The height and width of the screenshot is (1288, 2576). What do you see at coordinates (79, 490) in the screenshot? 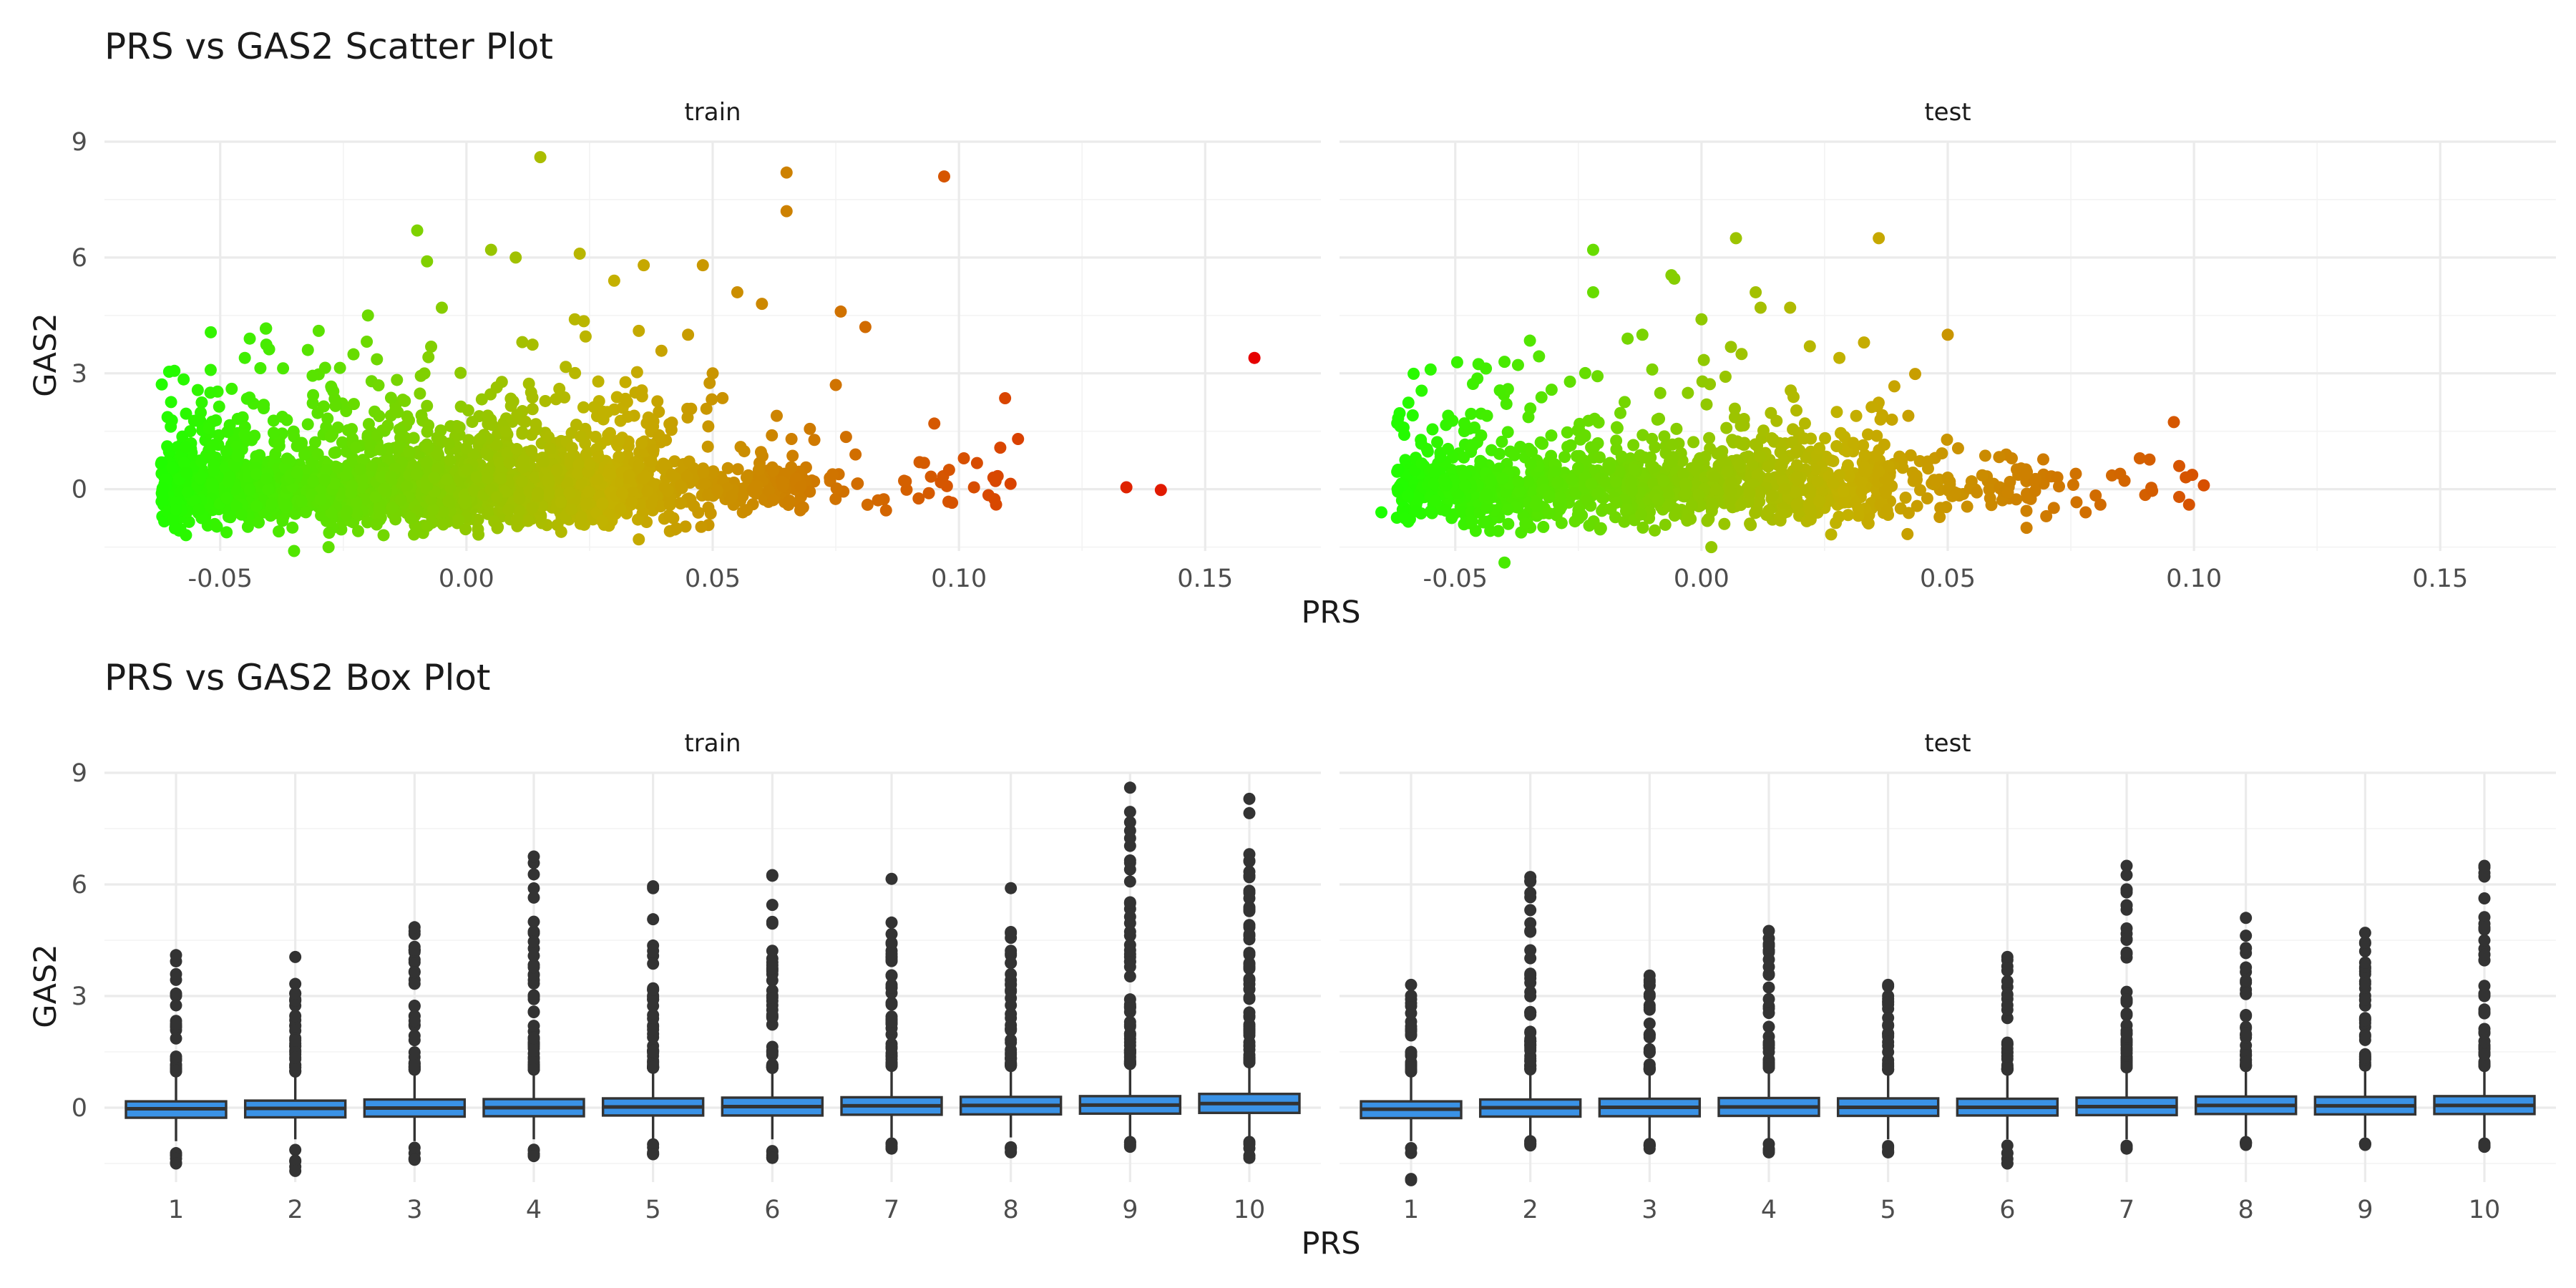
I see `y-tick-label: 0` at bounding box center [79, 490].